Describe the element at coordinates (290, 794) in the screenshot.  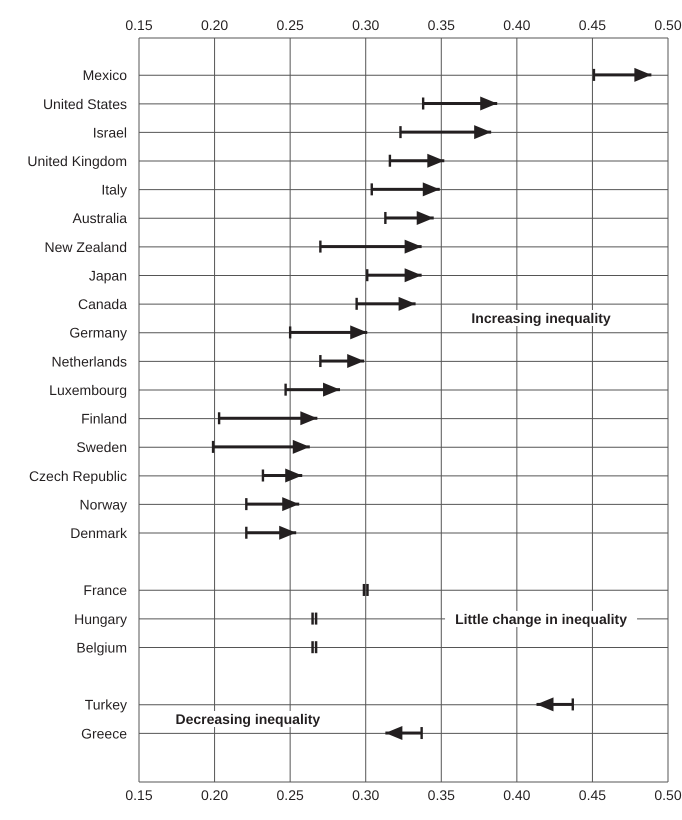
I see `x2-tick-label: 0.25` at that location.